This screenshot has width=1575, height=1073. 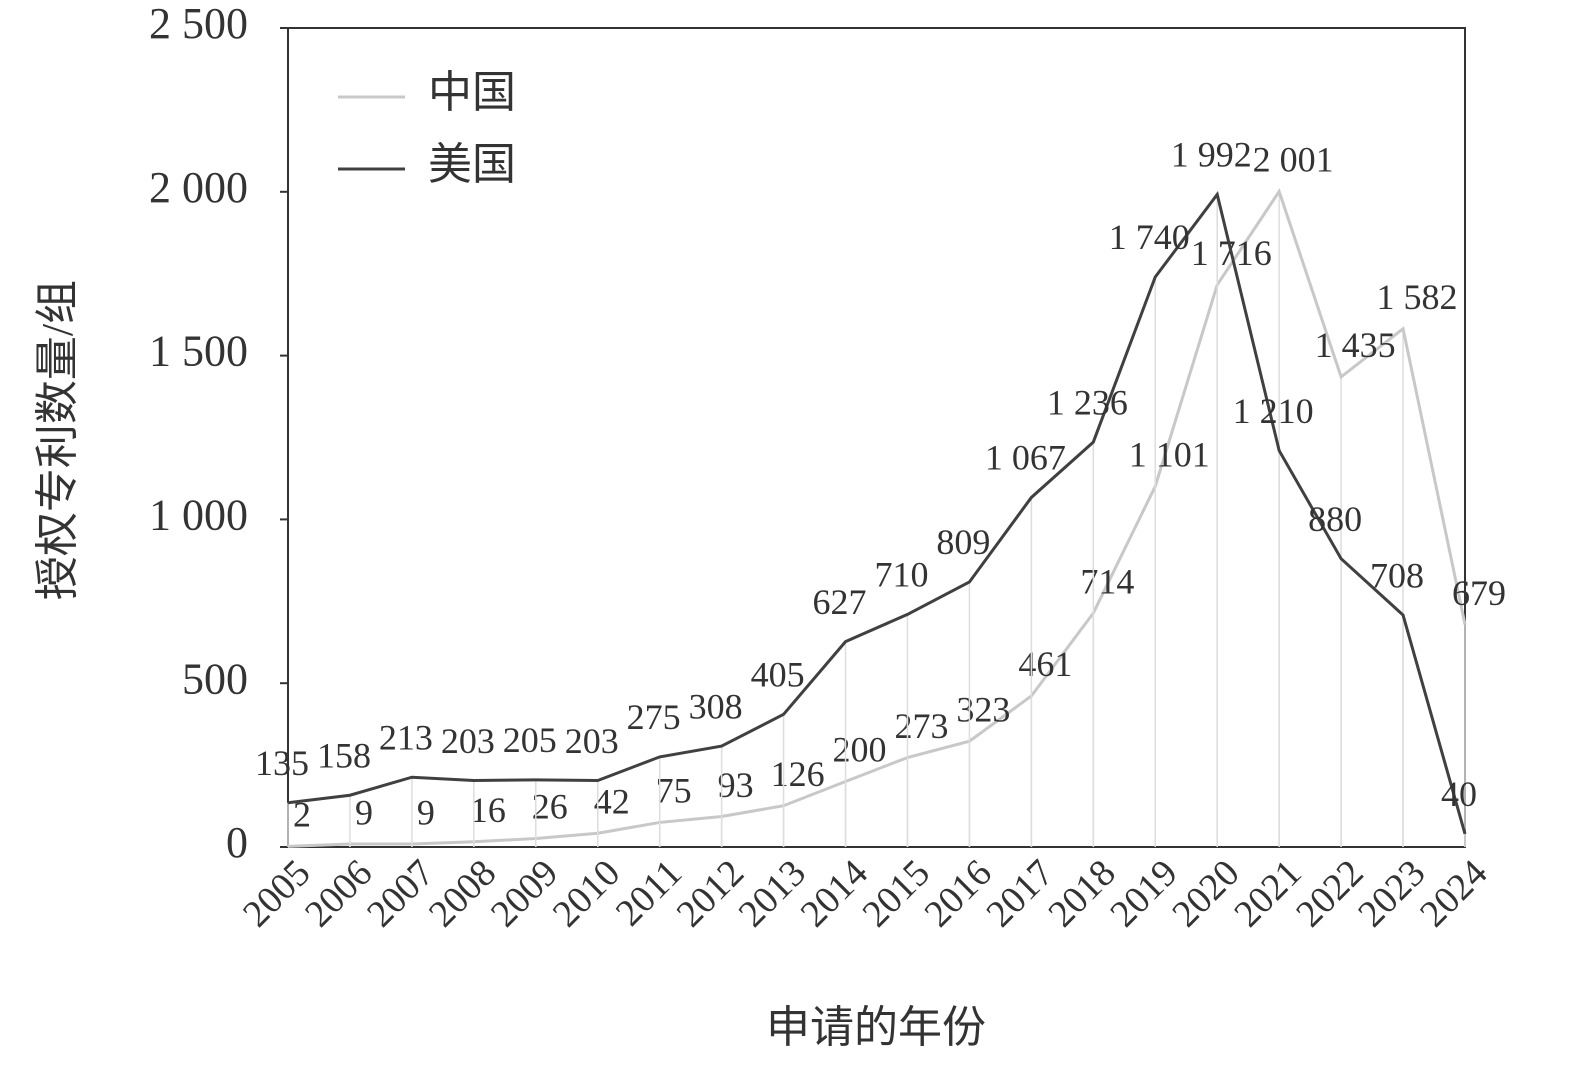 I want to click on data-label: 2, so click(x=302, y=815).